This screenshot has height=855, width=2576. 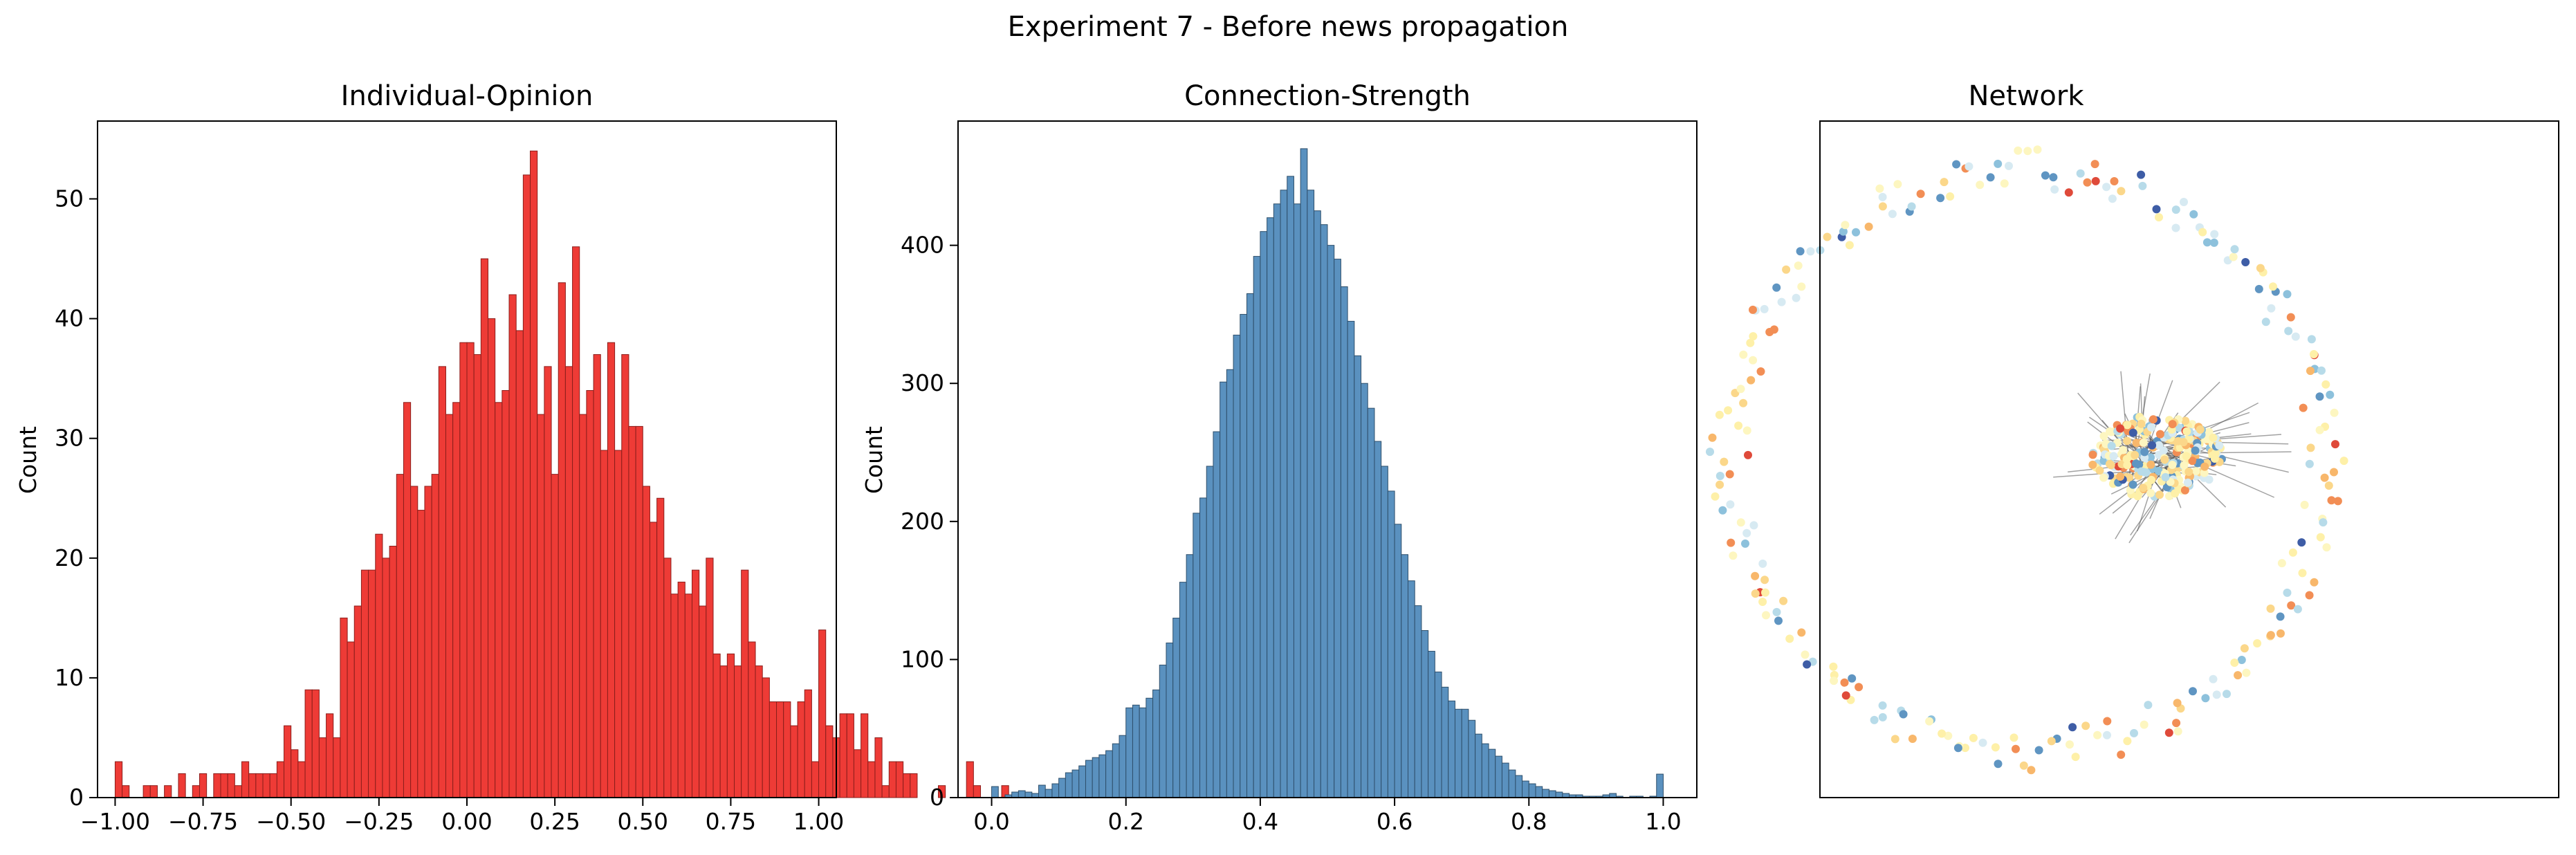 What do you see at coordinates (643, 822) in the screenshot?
I see `opinion-x-tick-label: 0.50` at bounding box center [643, 822].